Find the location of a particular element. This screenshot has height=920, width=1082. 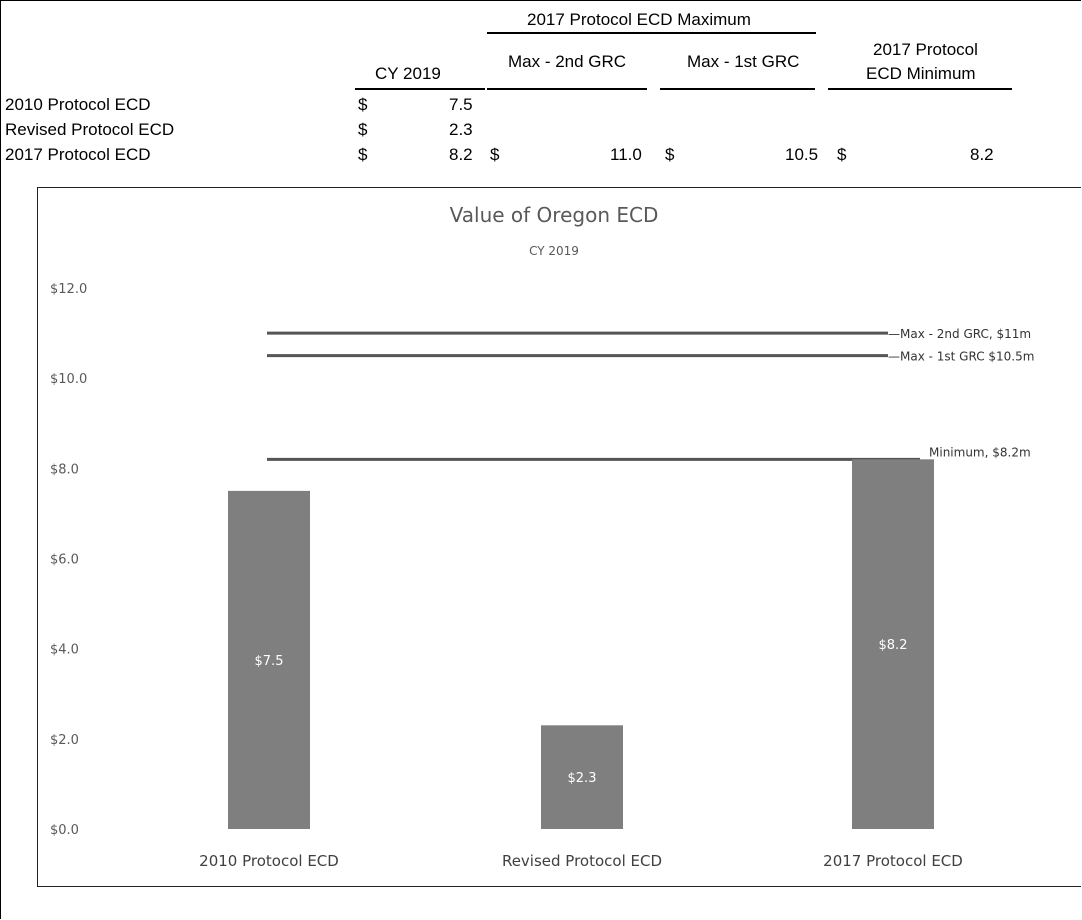

group-header-underline is located at coordinates (651, 33).